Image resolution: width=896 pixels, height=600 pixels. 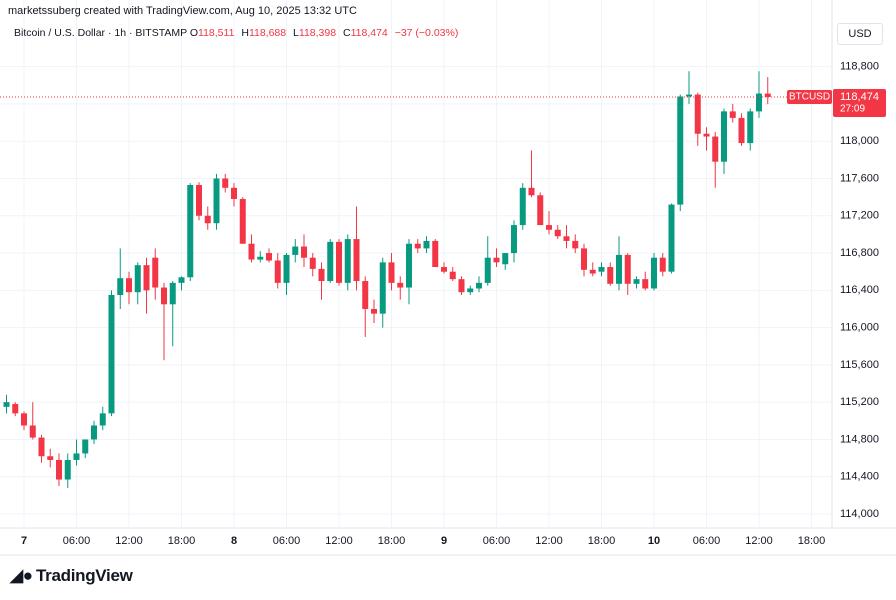 What do you see at coordinates (654, 541) in the screenshot?
I see `x-tick-label: 10` at bounding box center [654, 541].